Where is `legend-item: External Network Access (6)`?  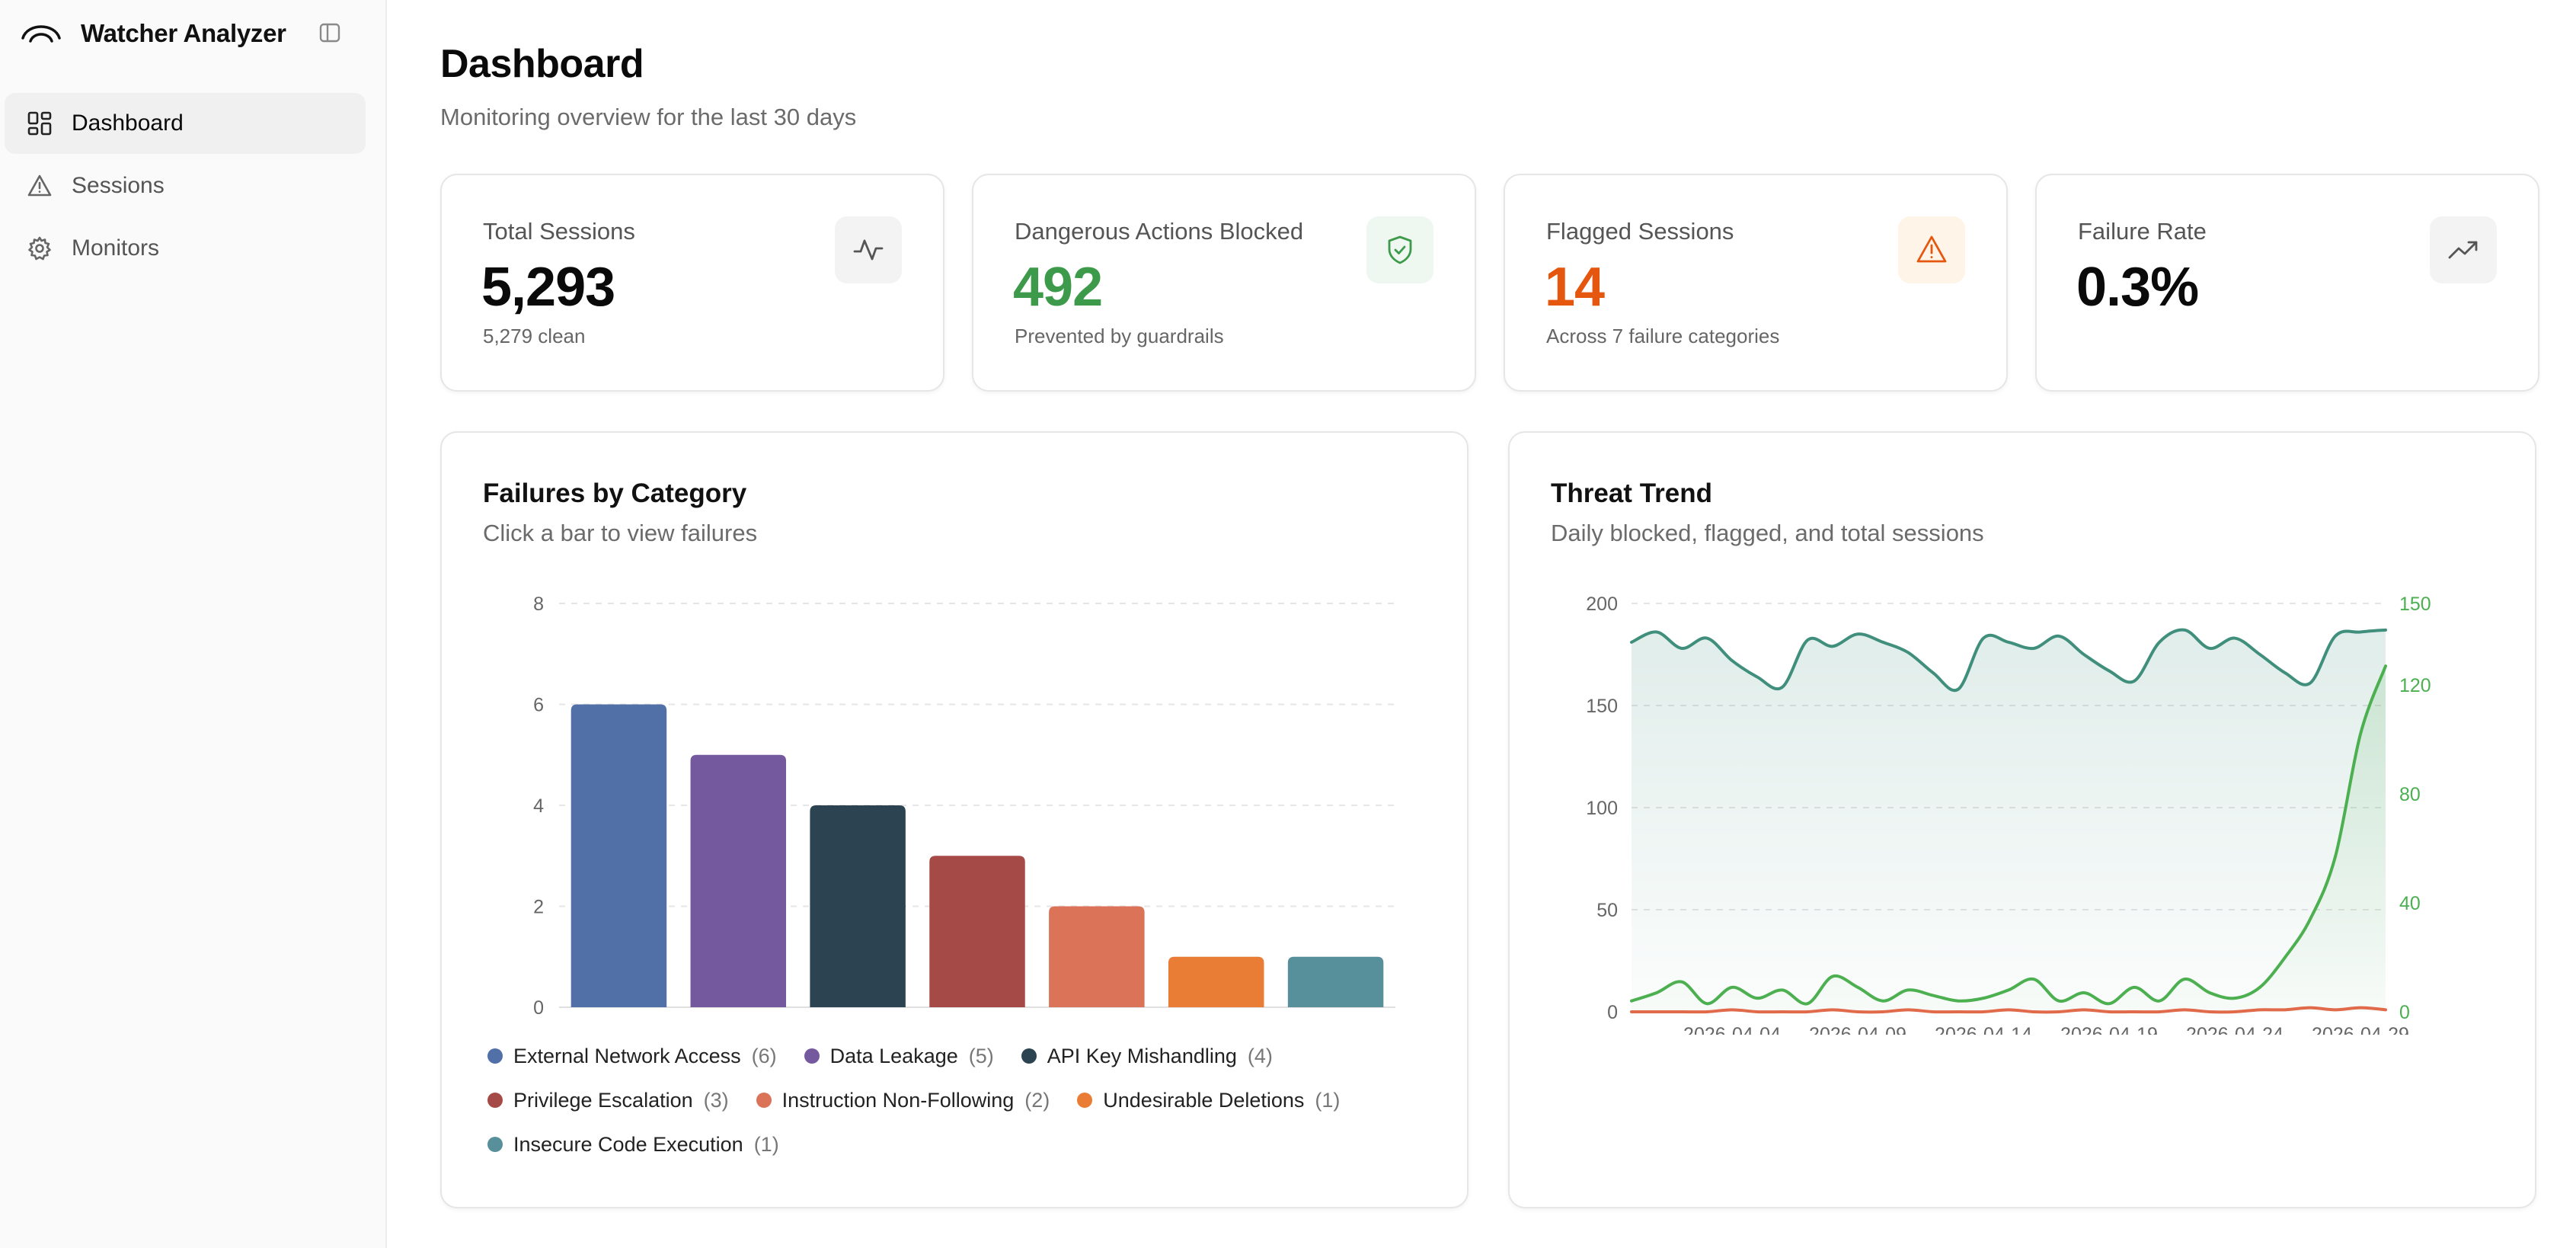
legend-item: External Network Access (6) is located at coordinates (632, 1056).